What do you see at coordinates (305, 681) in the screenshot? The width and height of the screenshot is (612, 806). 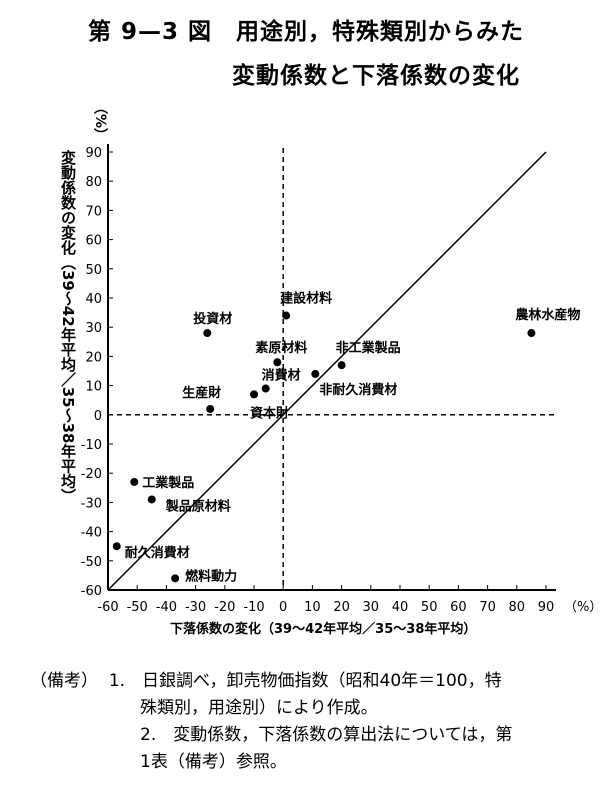 I see `note-text: 1. 日銀調べ，卸売物価指数（昭和40年＝100，特` at bounding box center [305, 681].